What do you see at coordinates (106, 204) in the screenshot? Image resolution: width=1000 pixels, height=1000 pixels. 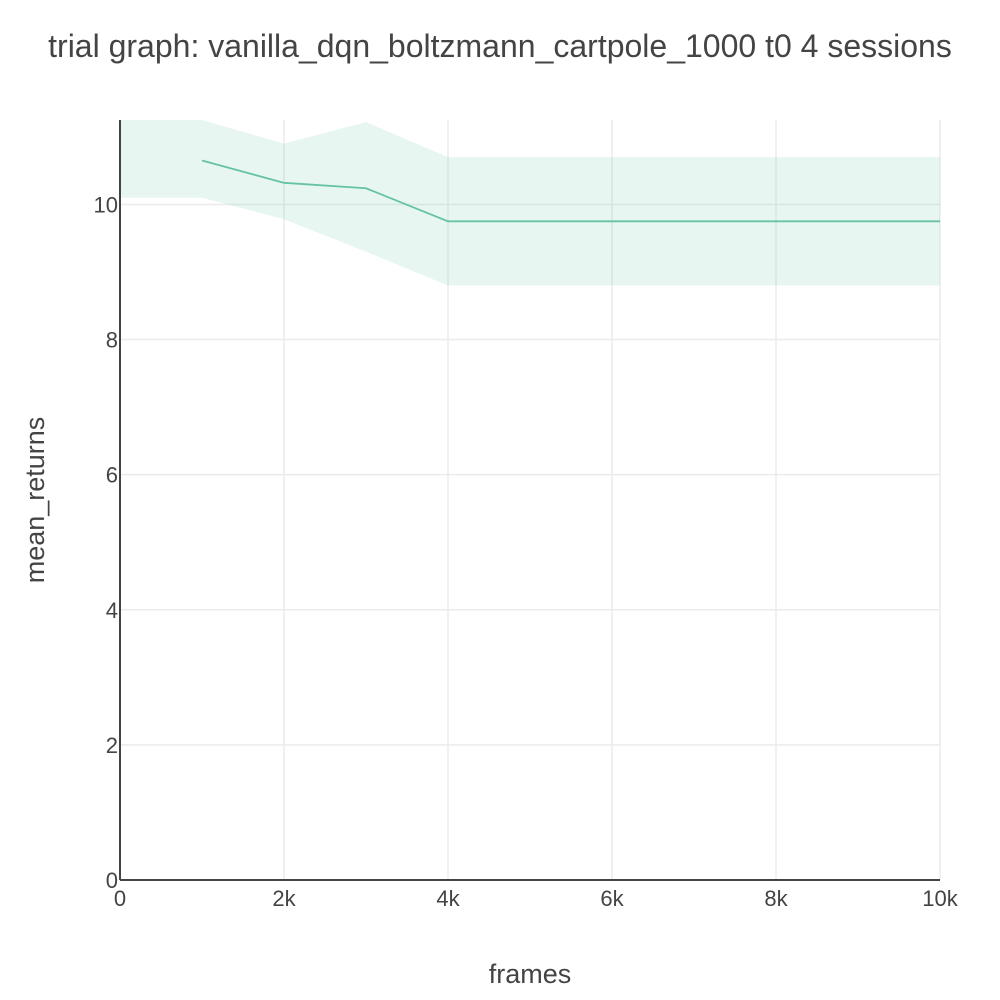 I see `y-tick-label: 10` at bounding box center [106, 204].